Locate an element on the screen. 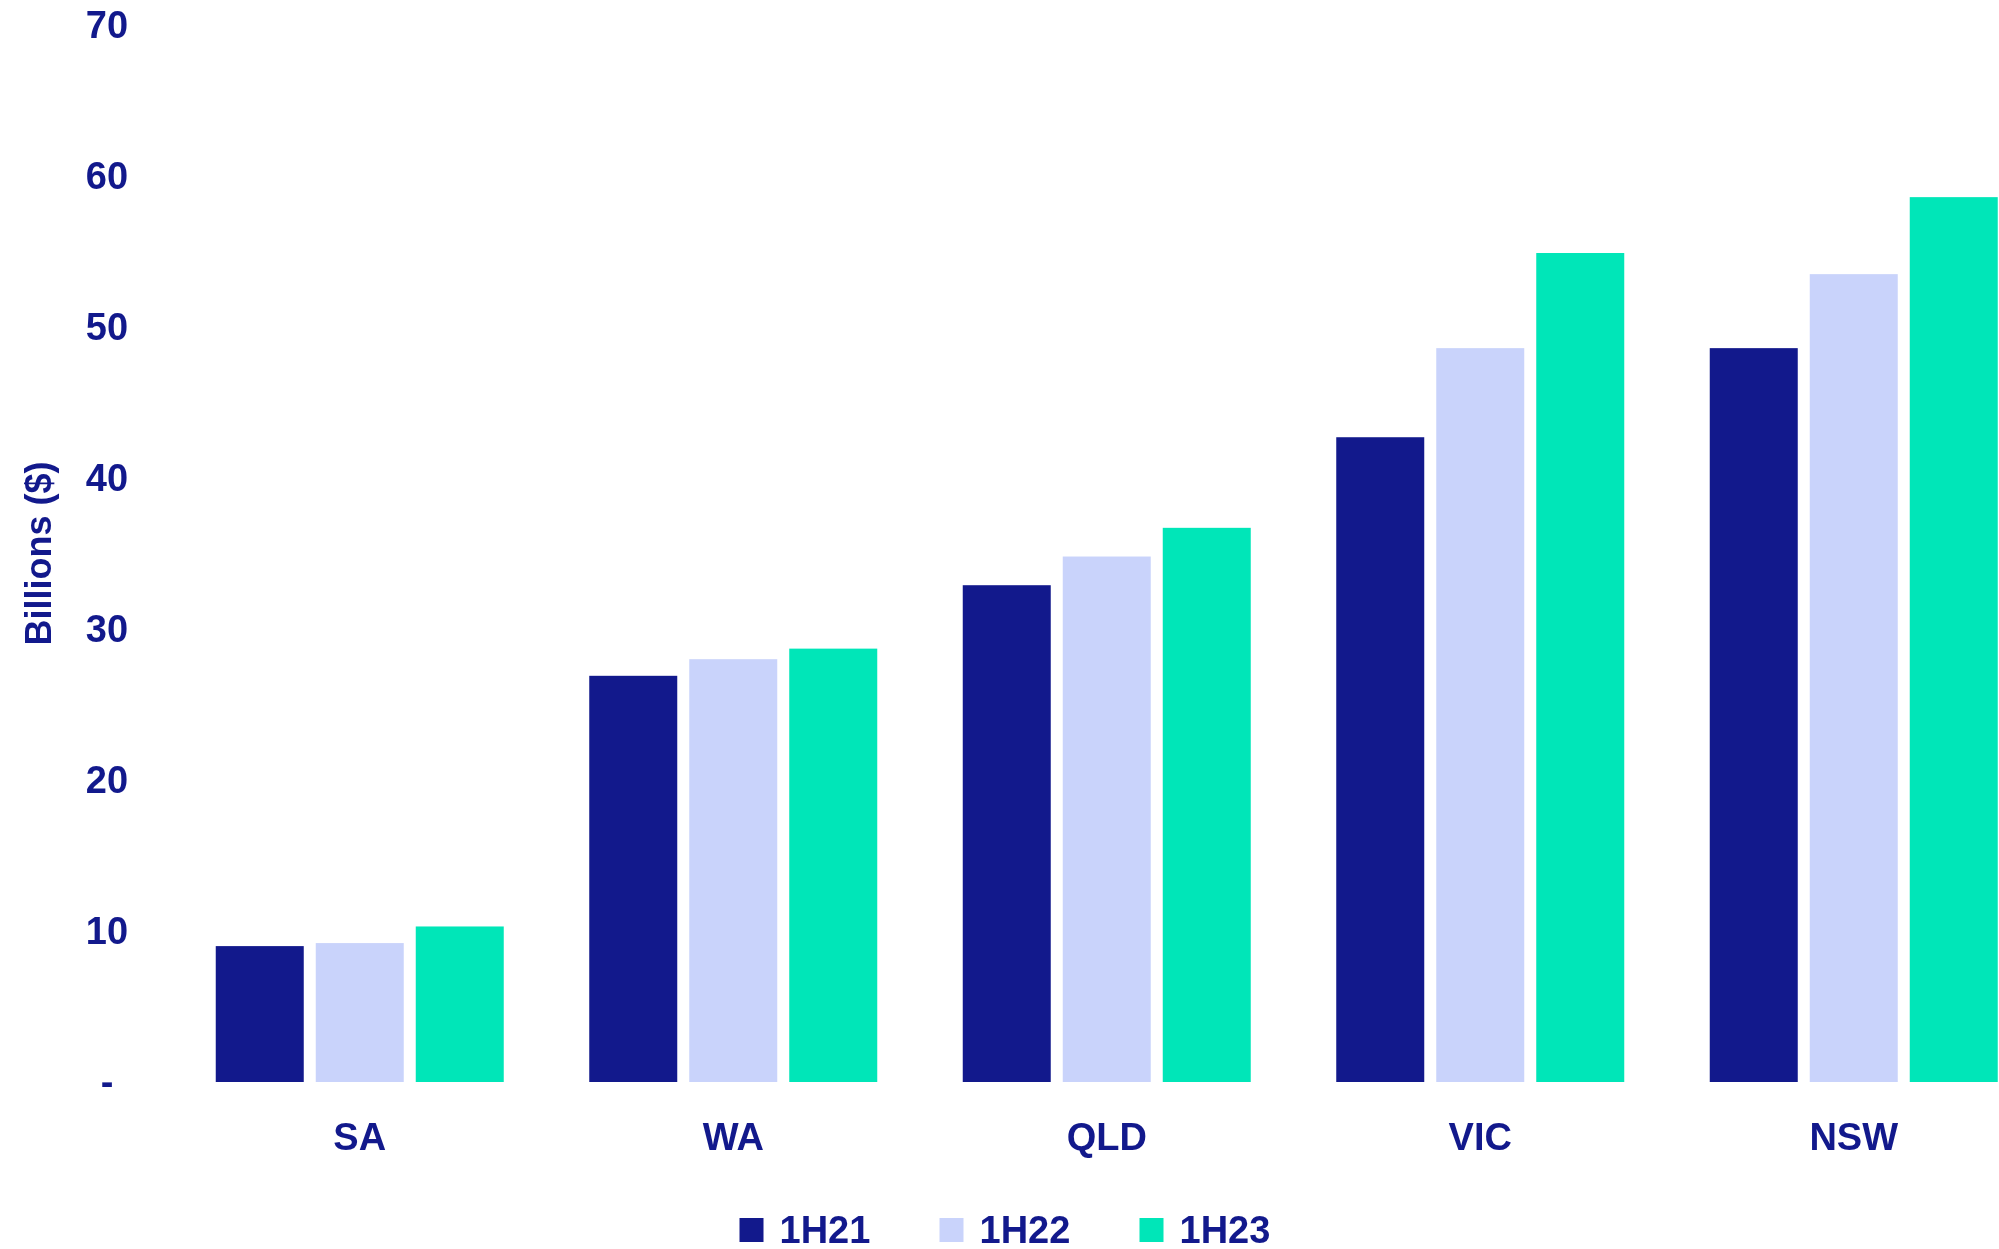 This screenshot has width=1999, height=1249. y-tick-label: 10 is located at coordinates (107, 931).